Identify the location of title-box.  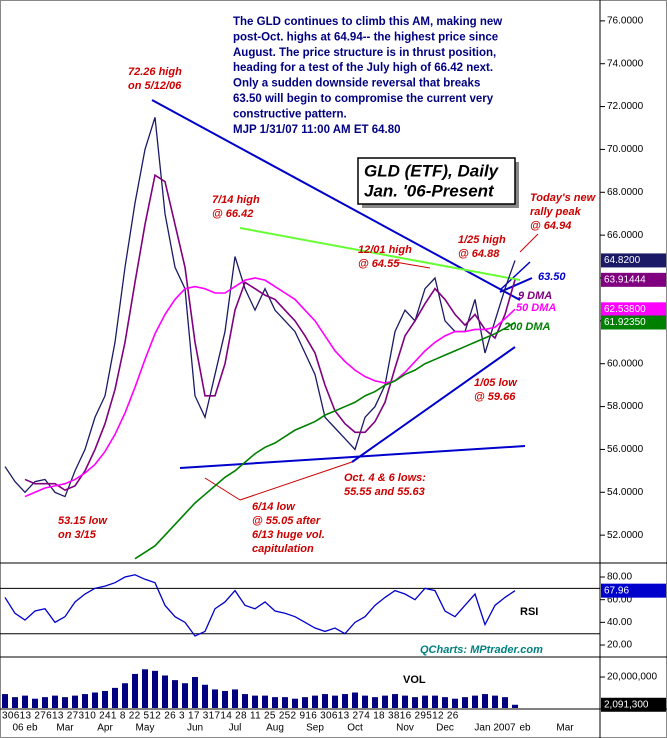
(436, 181).